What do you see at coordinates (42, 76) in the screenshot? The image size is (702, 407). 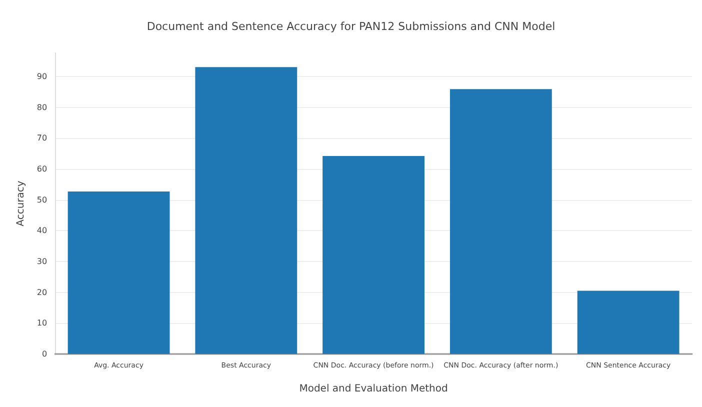 I see `y-tick-label: 90` at bounding box center [42, 76].